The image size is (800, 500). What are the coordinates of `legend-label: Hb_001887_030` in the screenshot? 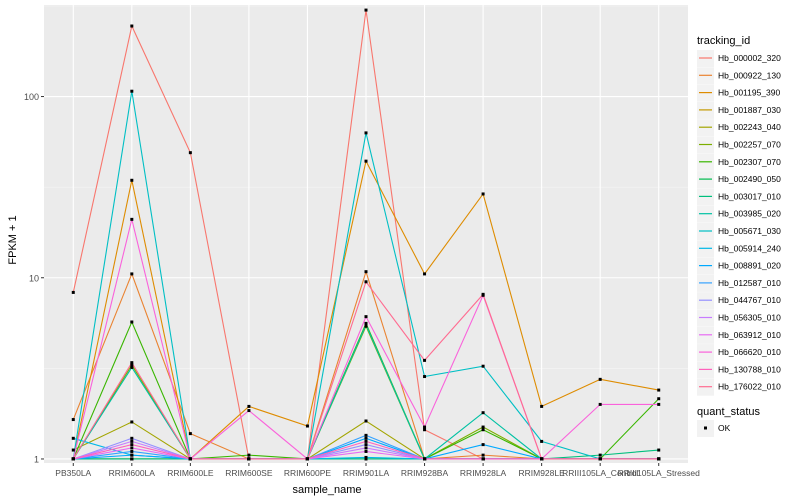 It's located at (749, 110).